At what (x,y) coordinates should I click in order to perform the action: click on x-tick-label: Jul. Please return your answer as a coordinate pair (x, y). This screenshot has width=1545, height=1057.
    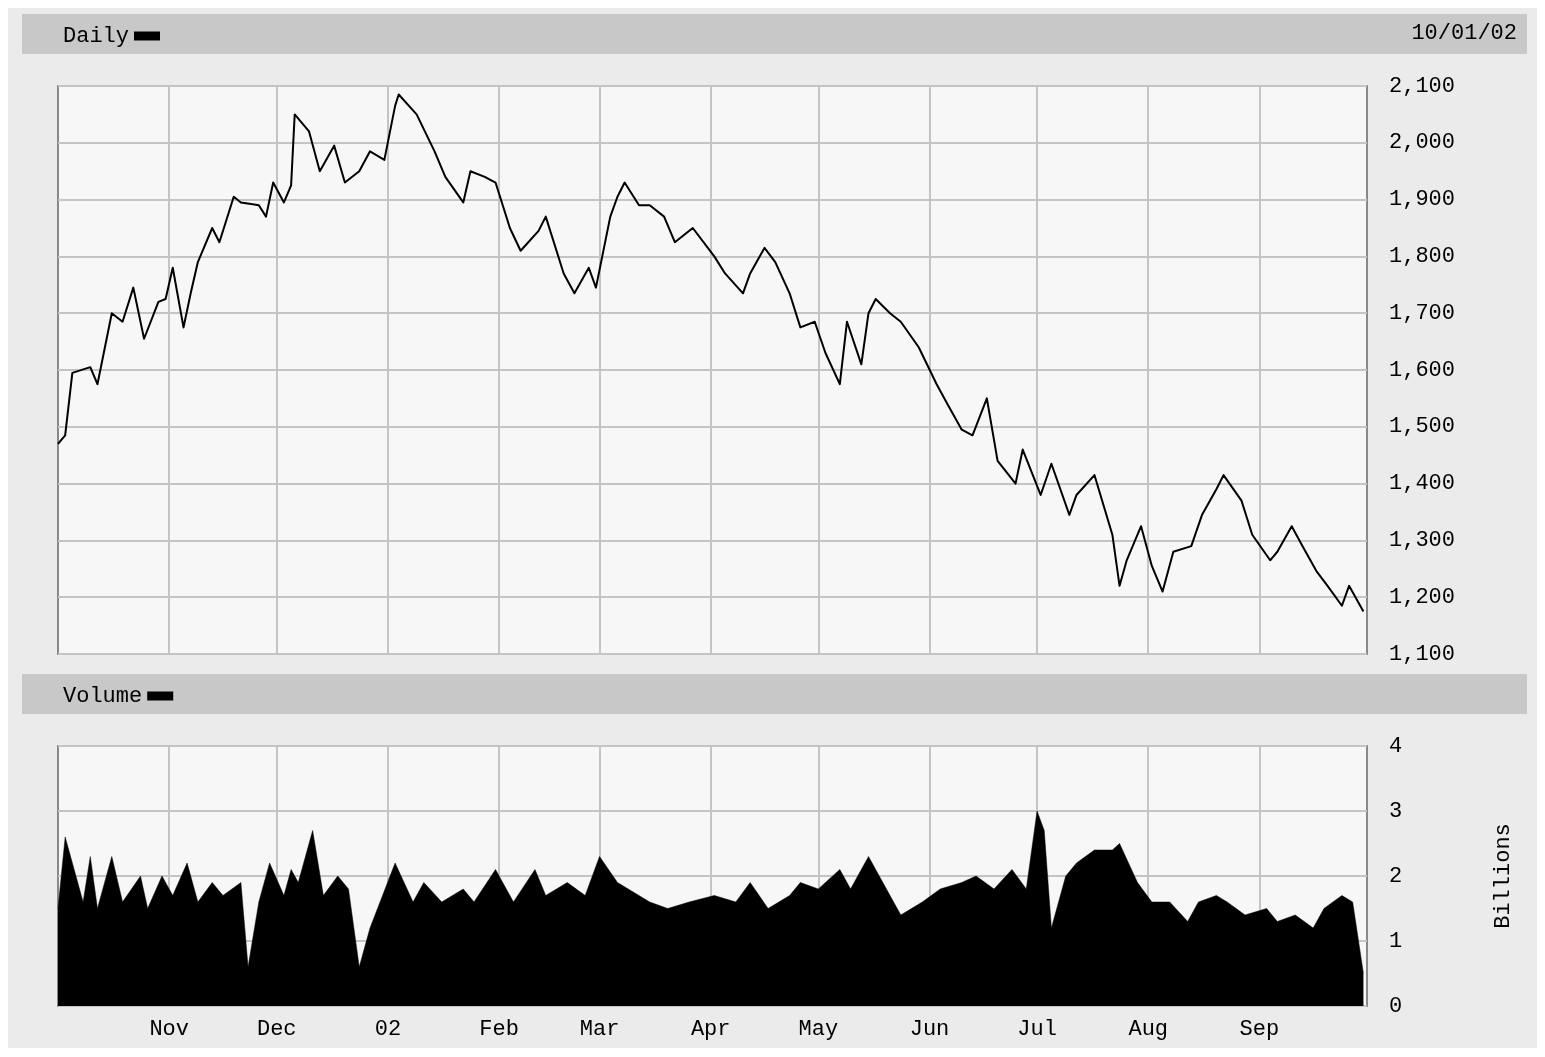
    Looking at the image, I should click on (1037, 1029).